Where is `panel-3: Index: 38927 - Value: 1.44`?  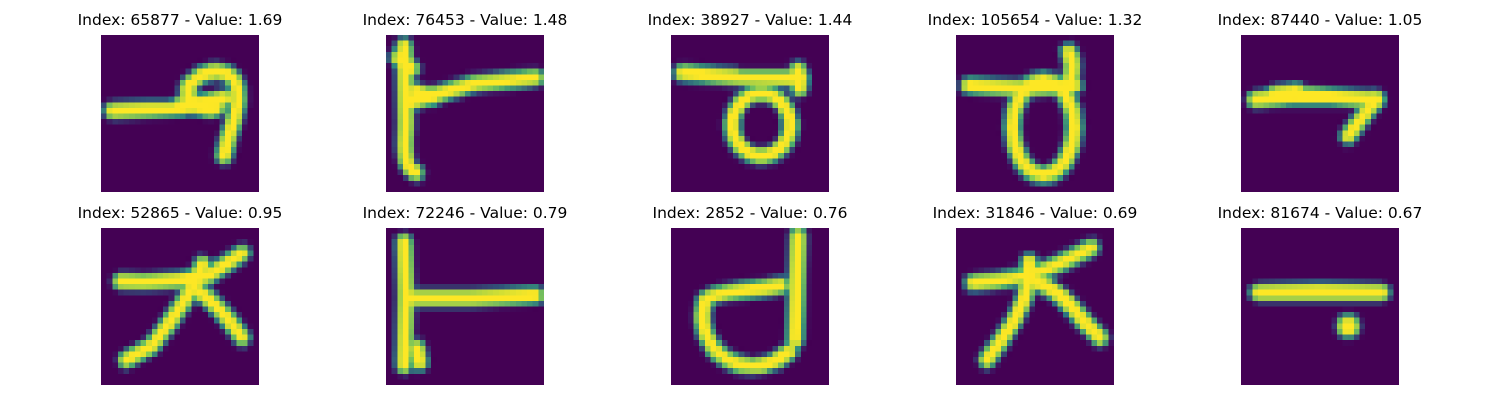 panel-3: Index: 38927 - Value: 1.44 is located at coordinates (750, 102).